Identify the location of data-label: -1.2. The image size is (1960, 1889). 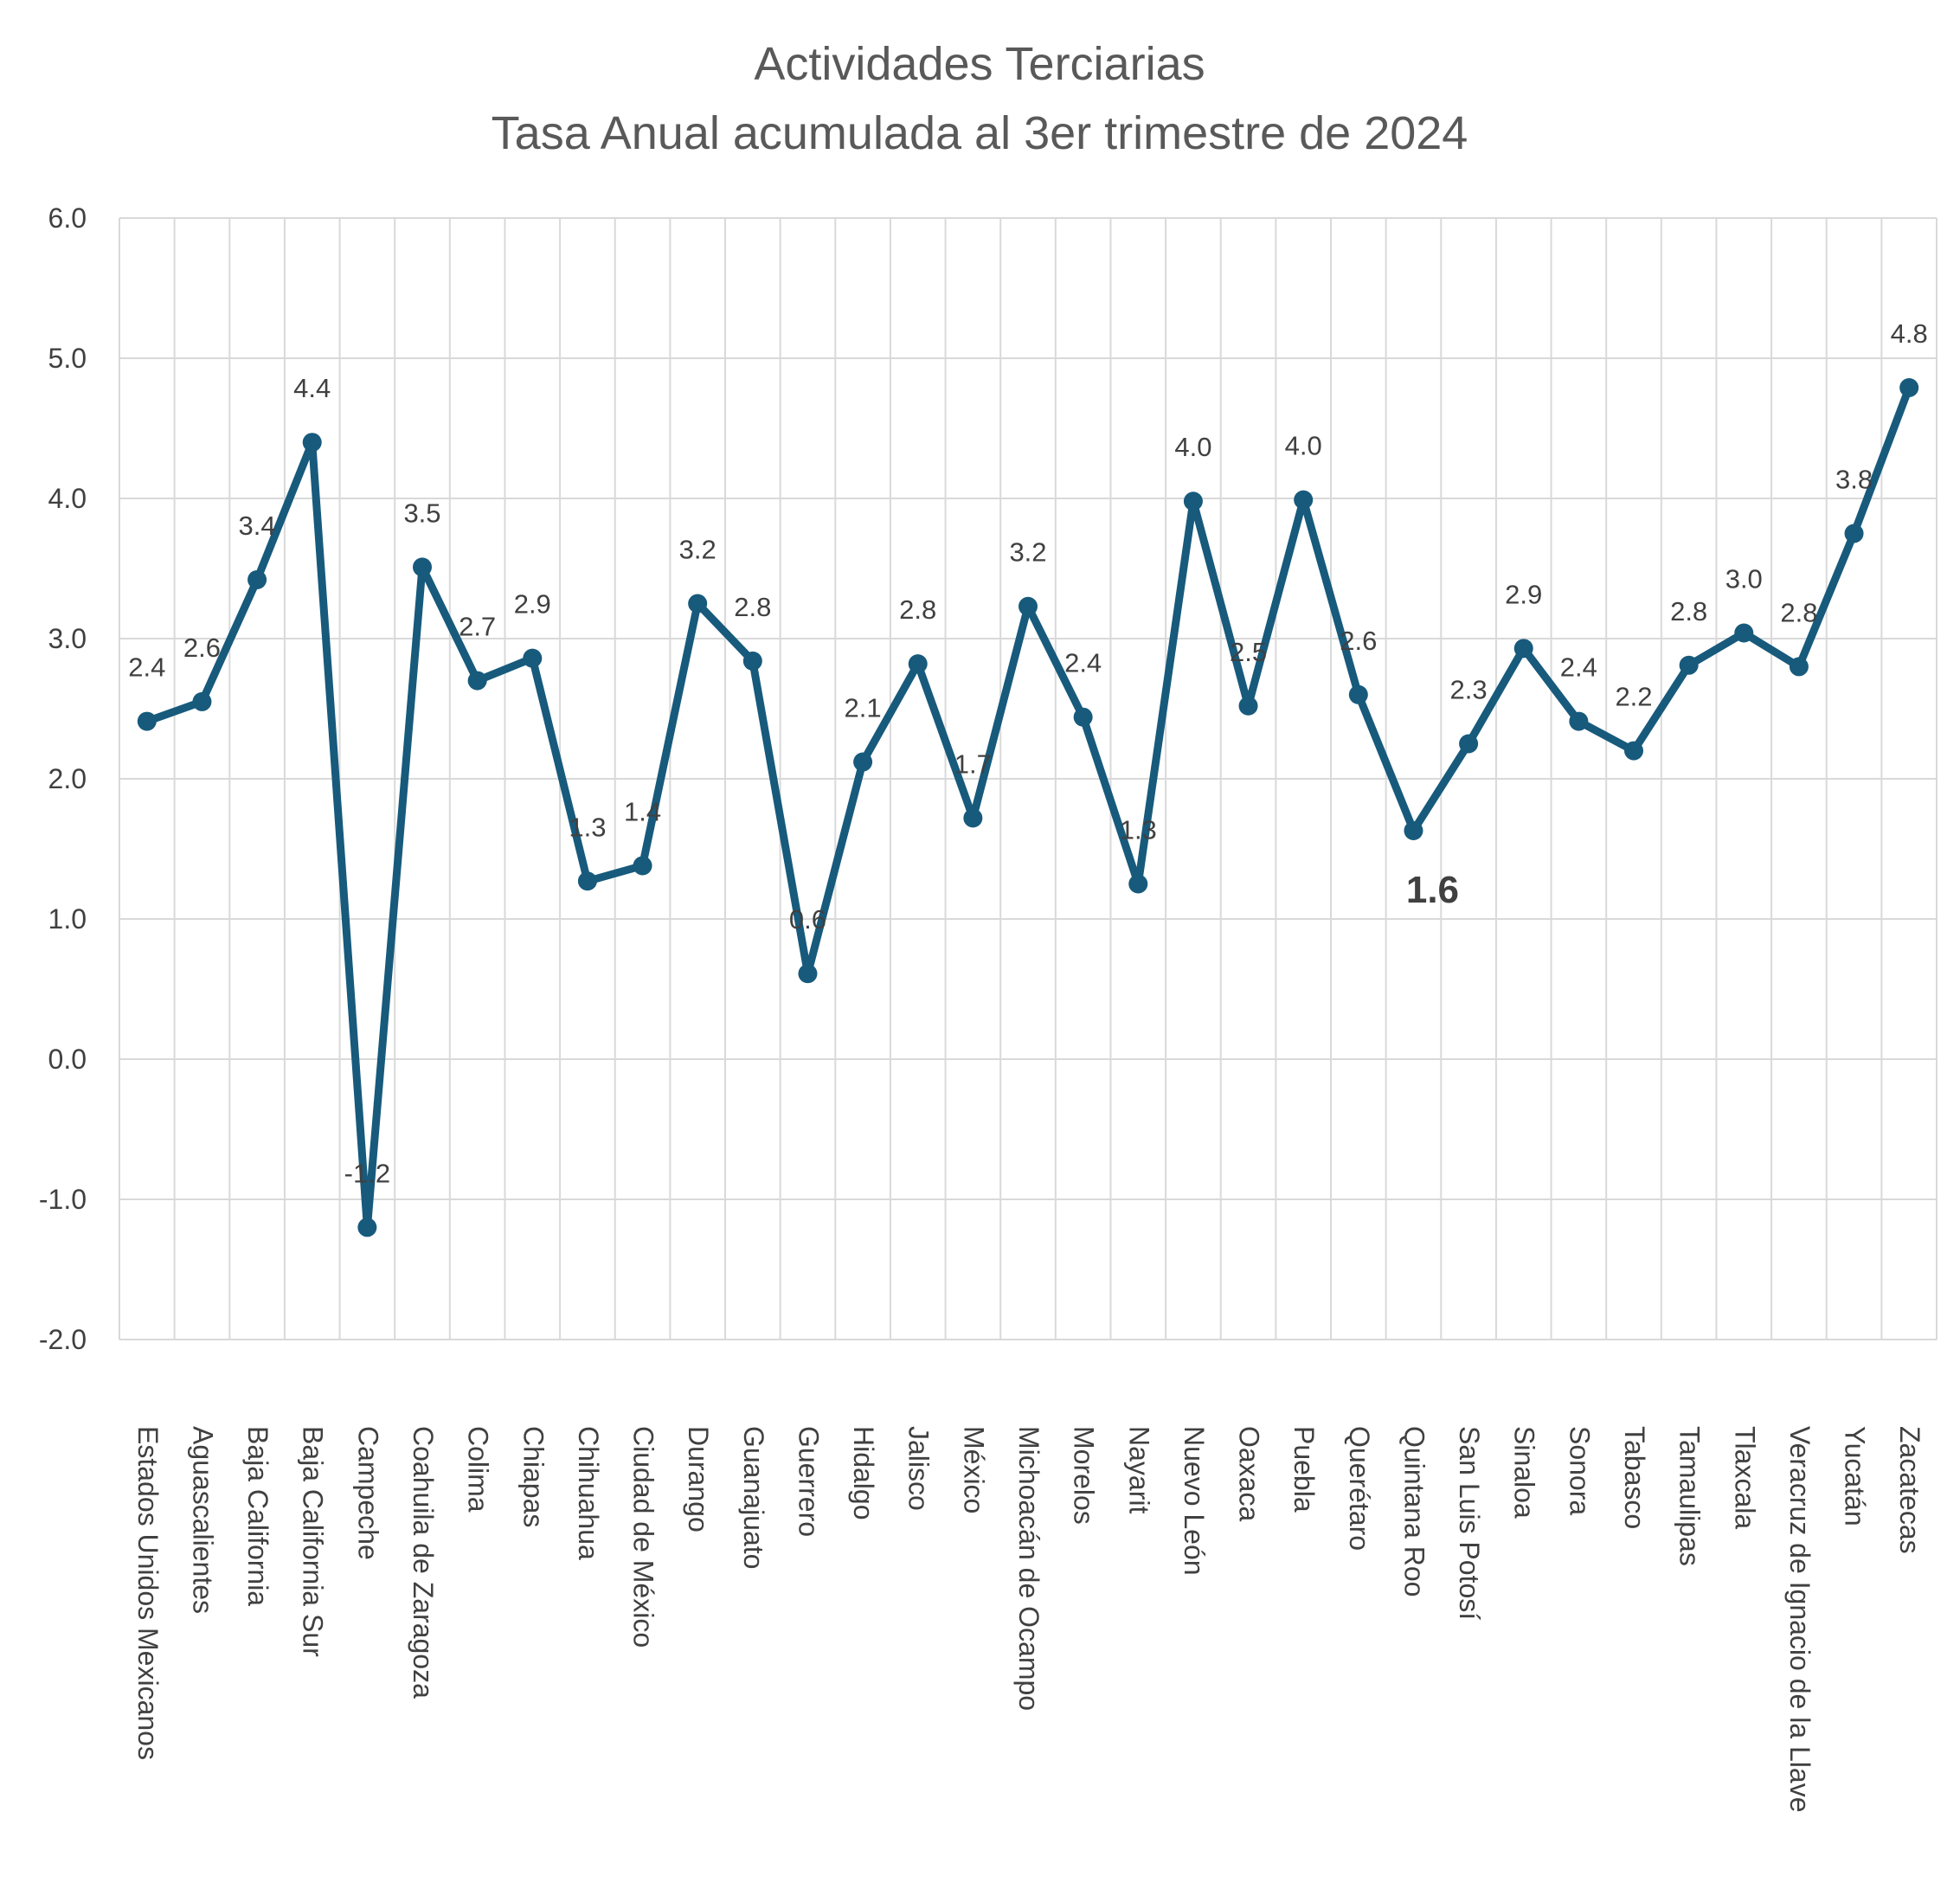
(367, 1173).